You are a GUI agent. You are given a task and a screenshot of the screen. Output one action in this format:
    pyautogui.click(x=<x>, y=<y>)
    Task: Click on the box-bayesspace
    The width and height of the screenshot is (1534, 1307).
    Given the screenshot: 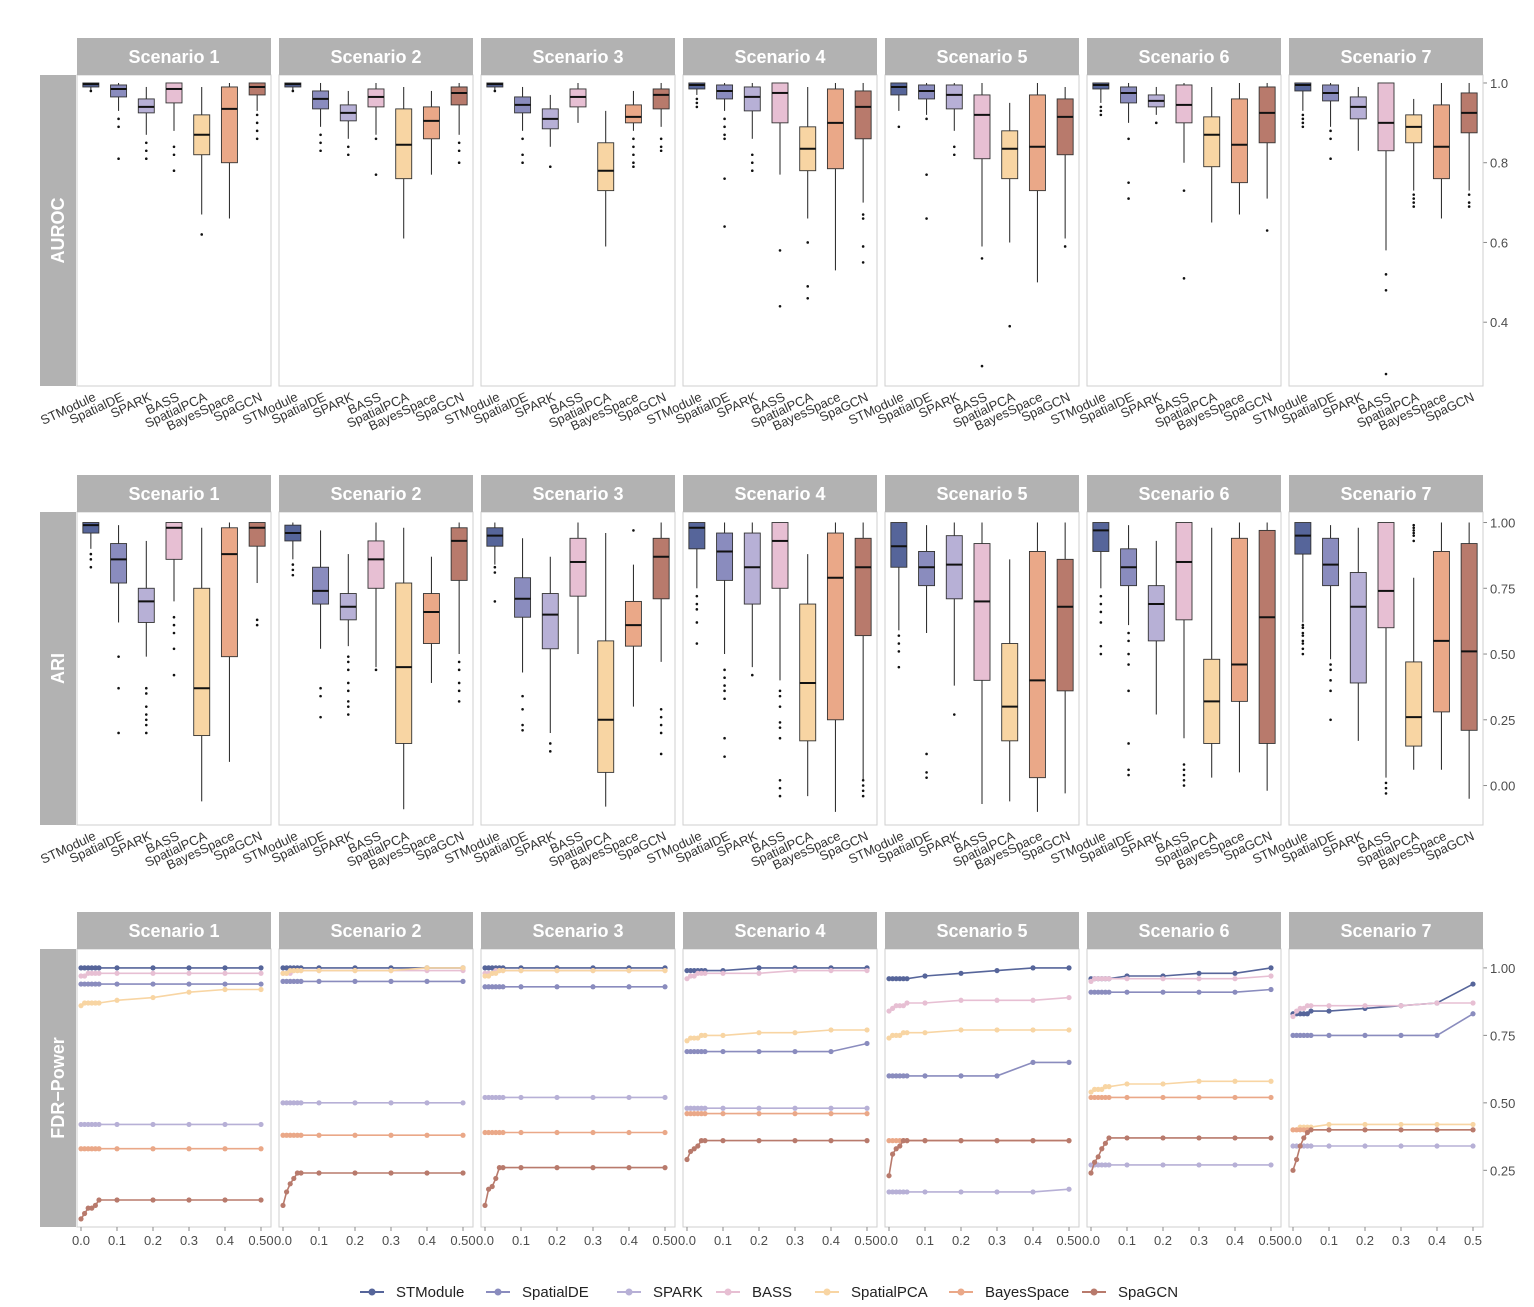 What is the action you would take?
    pyautogui.click(x=1441, y=646)
    